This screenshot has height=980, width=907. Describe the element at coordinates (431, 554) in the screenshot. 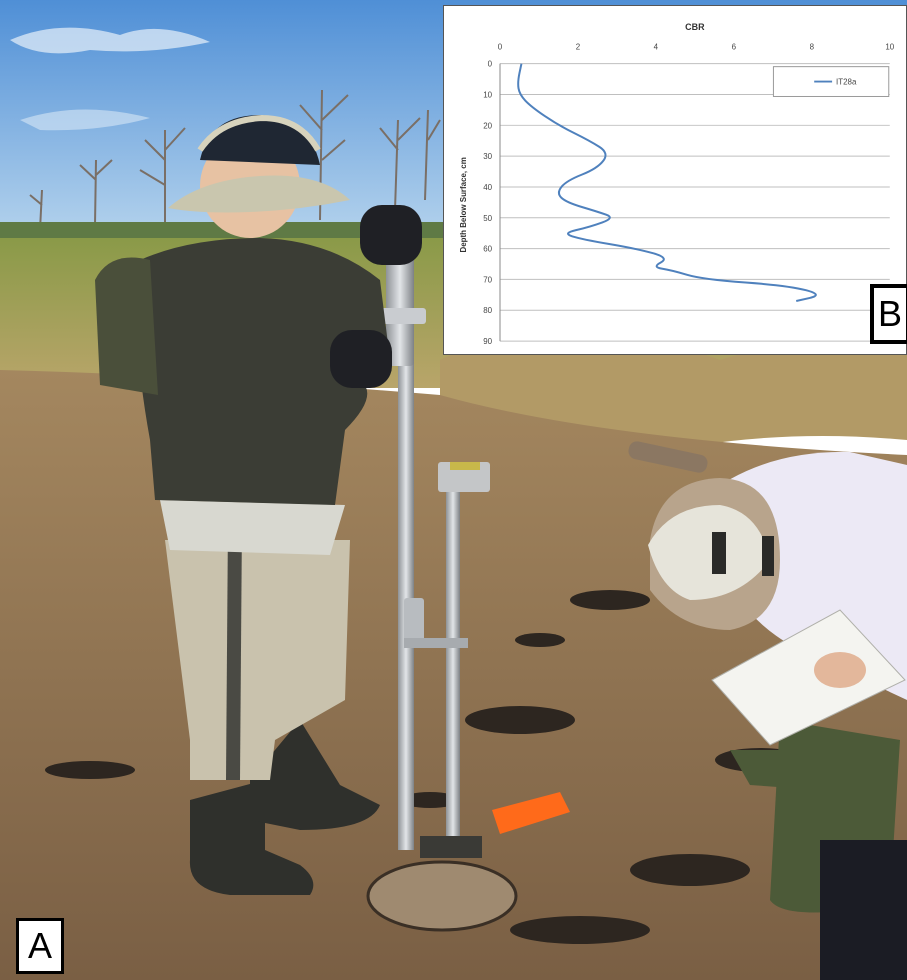

I see `penetrometer` at that location.